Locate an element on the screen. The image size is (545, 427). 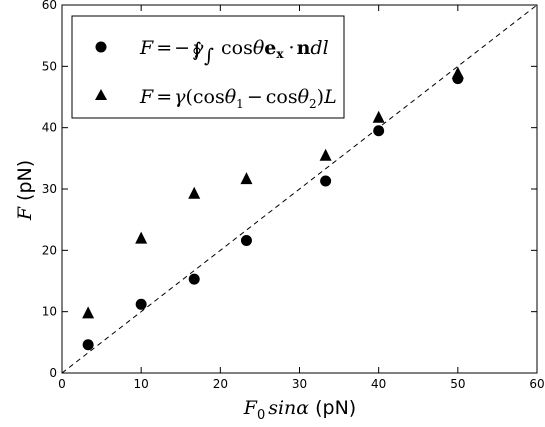
x-axis-label: F0 sinα (pN) is located at coordinates (299, 410).